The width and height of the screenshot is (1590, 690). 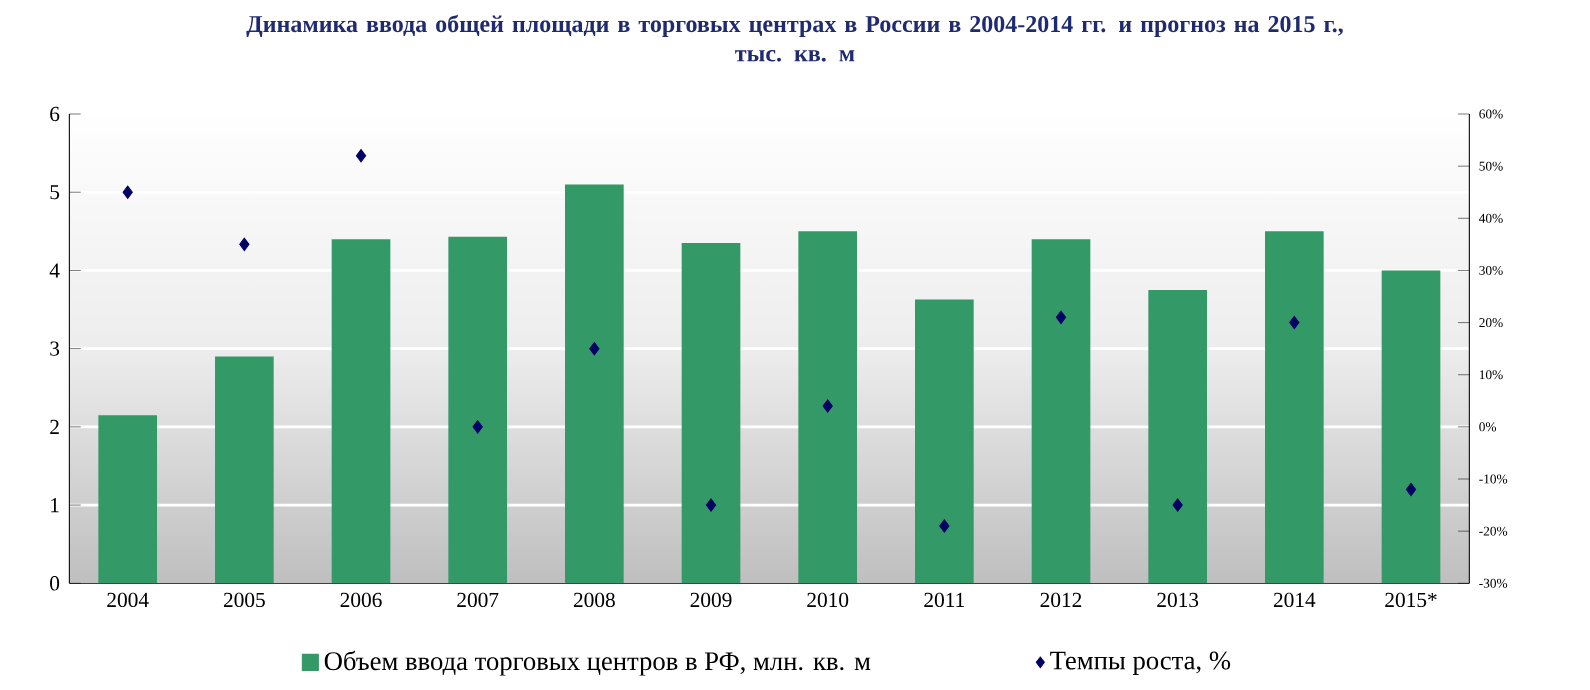 I want to click on legend-label: Объем ввода торговых центров в РФ, млн. кв. м, so click(x=597, y=663).